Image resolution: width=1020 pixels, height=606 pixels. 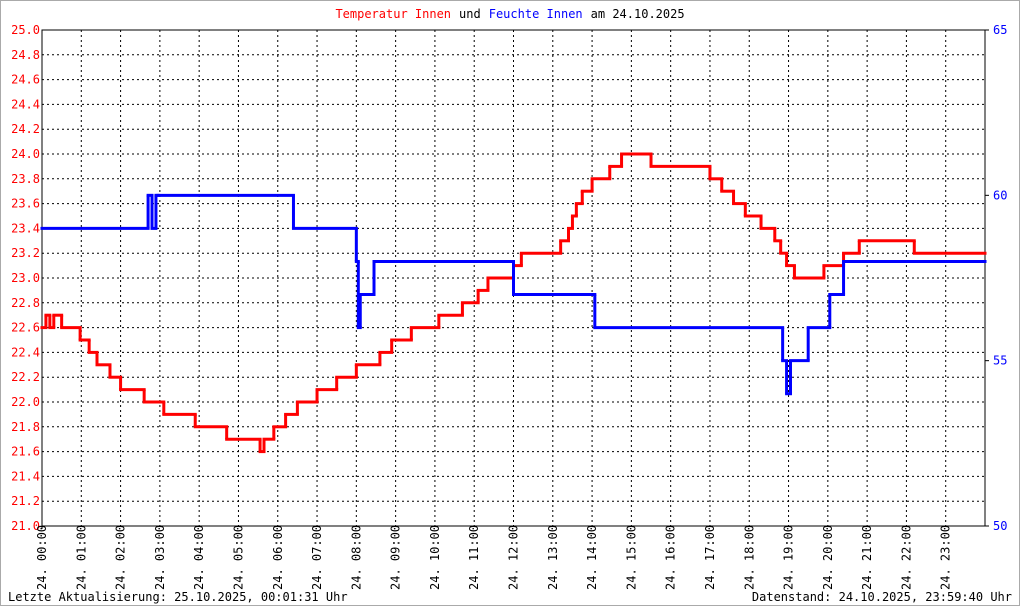 What do you see at coordinates (553, 557) in the screenshot?
I see `x-tick-label: 24. 13:00` at bounding box center [553, 557].